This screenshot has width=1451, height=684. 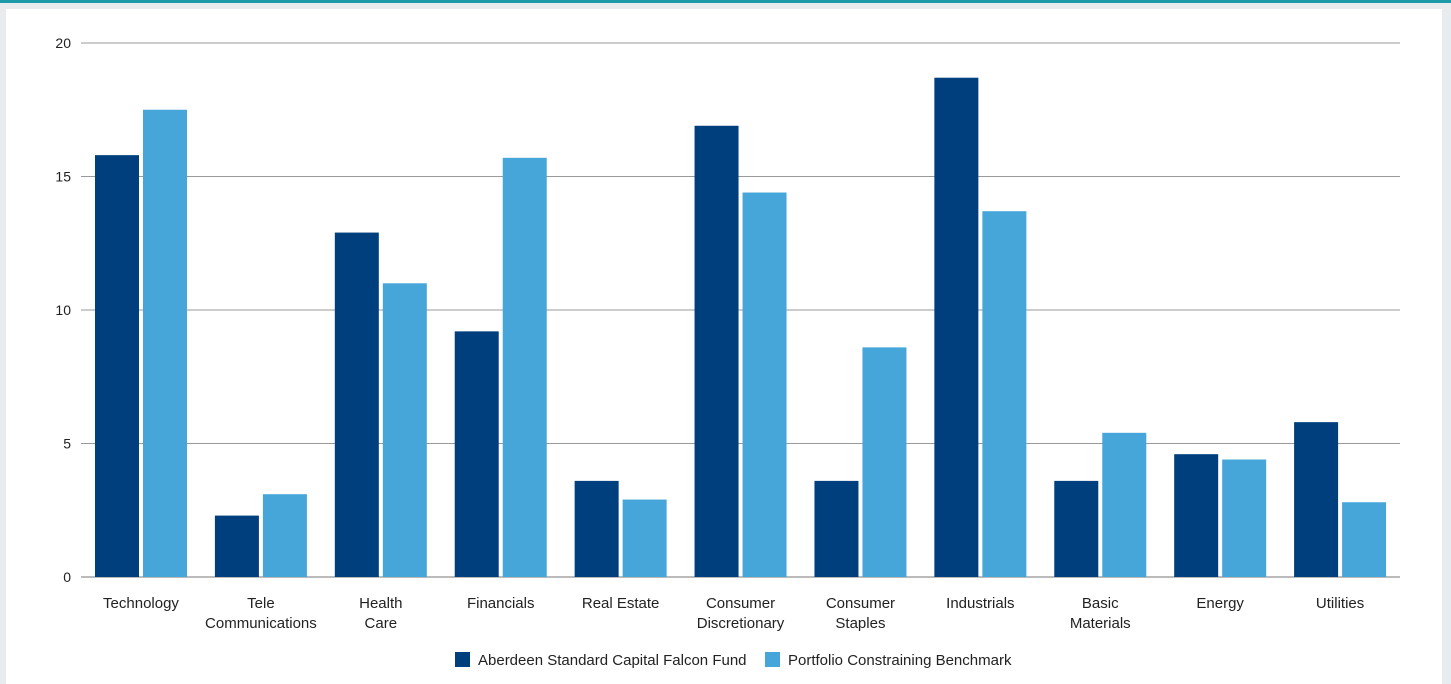 I want to click on x-tick-label: Materials, so click(x=1100, y=623).